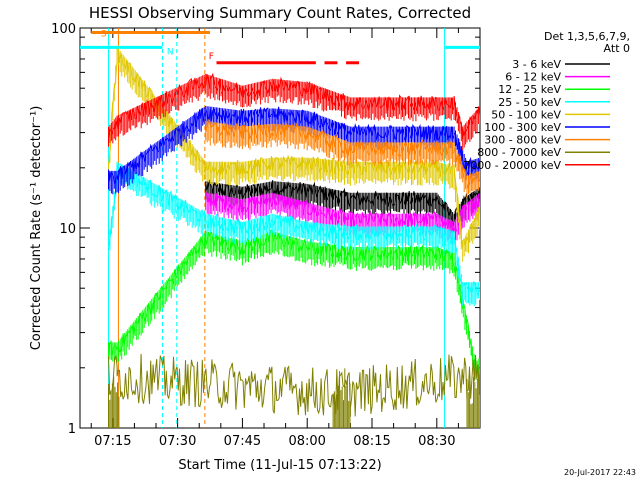 The width and height of the screenshot is (640, 480). What do you see at coordinates (294, 385) in the screenshot?
I see `series-line` at bounding box center [294, 385].